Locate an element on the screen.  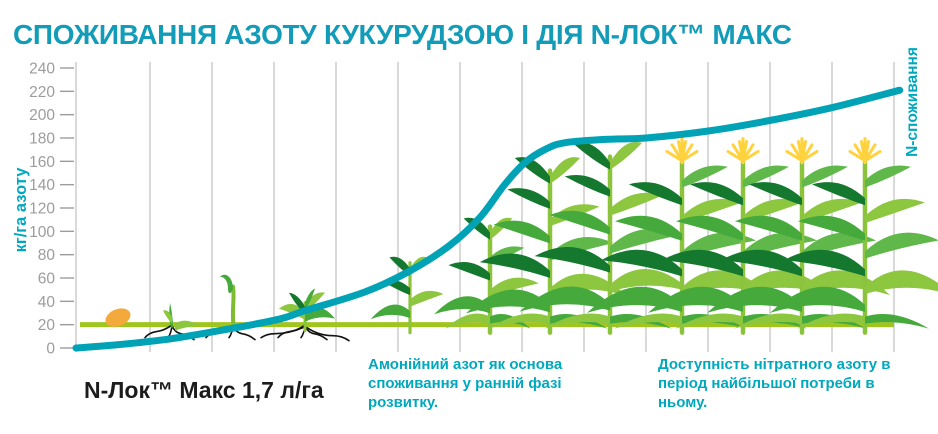
stalk is located at coordinates (233, 307).